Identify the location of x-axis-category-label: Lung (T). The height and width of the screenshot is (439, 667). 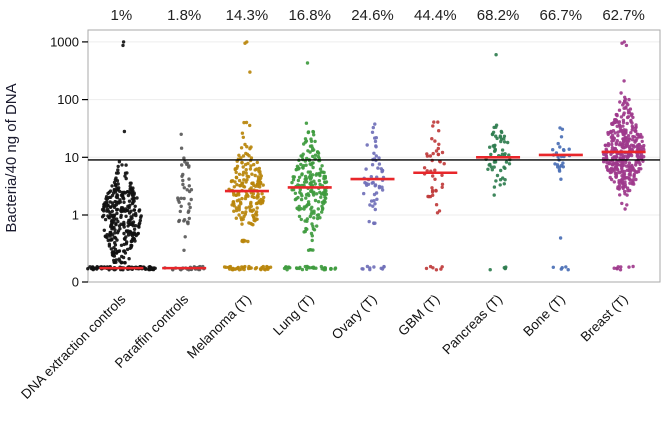
(293, 315).